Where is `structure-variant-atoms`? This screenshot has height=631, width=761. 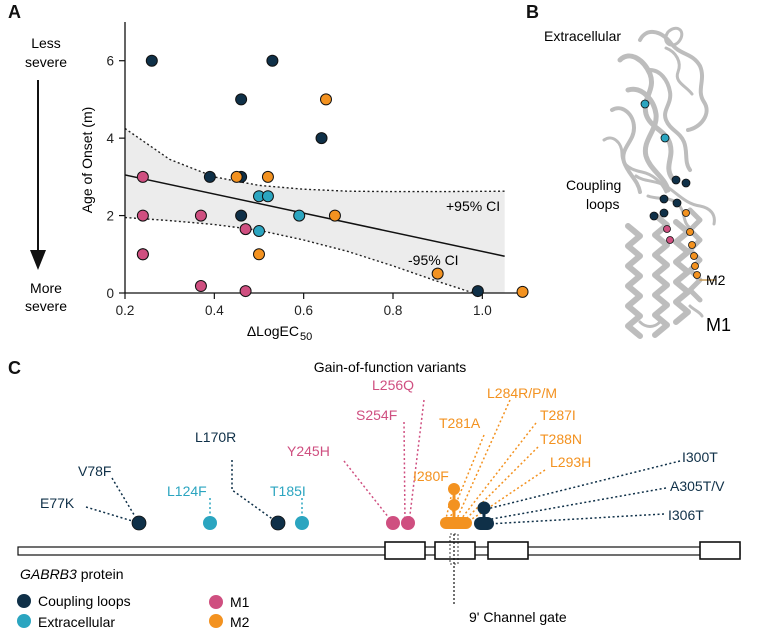
structure-variant-atoms is located at coordinates (670, 189).